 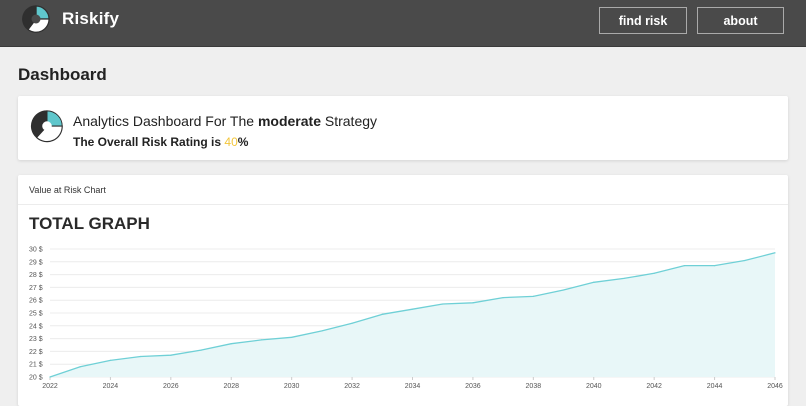 What do you see at coordinates (46, 126) in the screenshot?
I see `risk-pie-icon` at bounding box center [46, 126].